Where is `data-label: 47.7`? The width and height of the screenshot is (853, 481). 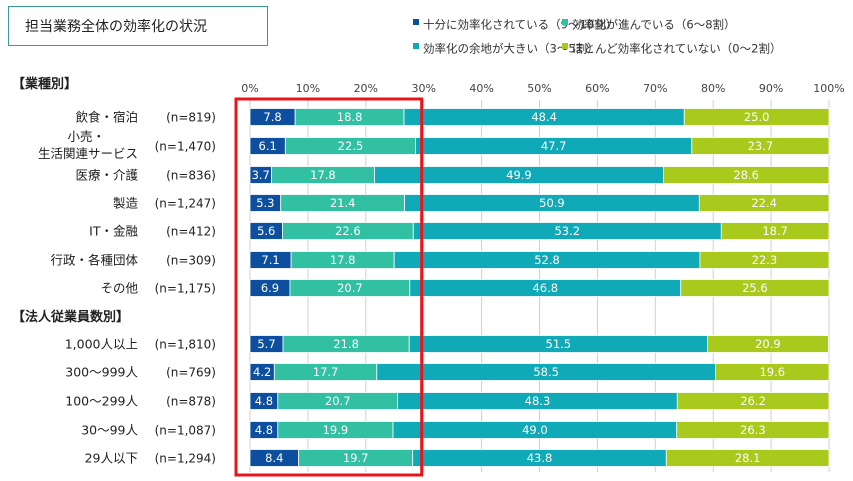
data-label: 47.7 is located at coordinates (554, 146).